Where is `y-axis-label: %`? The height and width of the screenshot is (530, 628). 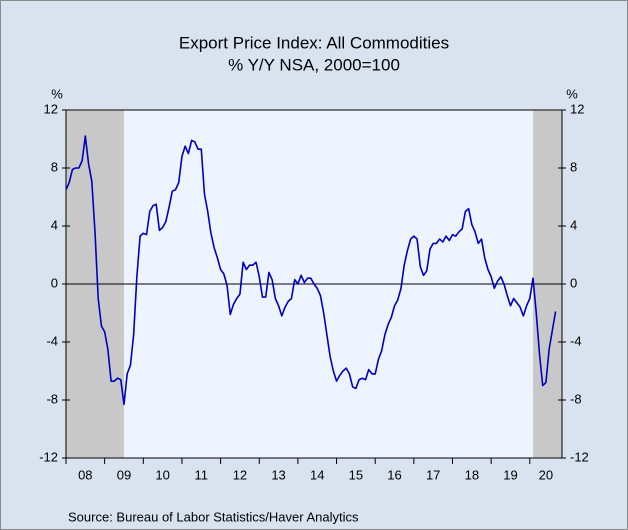
y-axis-label: % is located at coordinates (57, 93).